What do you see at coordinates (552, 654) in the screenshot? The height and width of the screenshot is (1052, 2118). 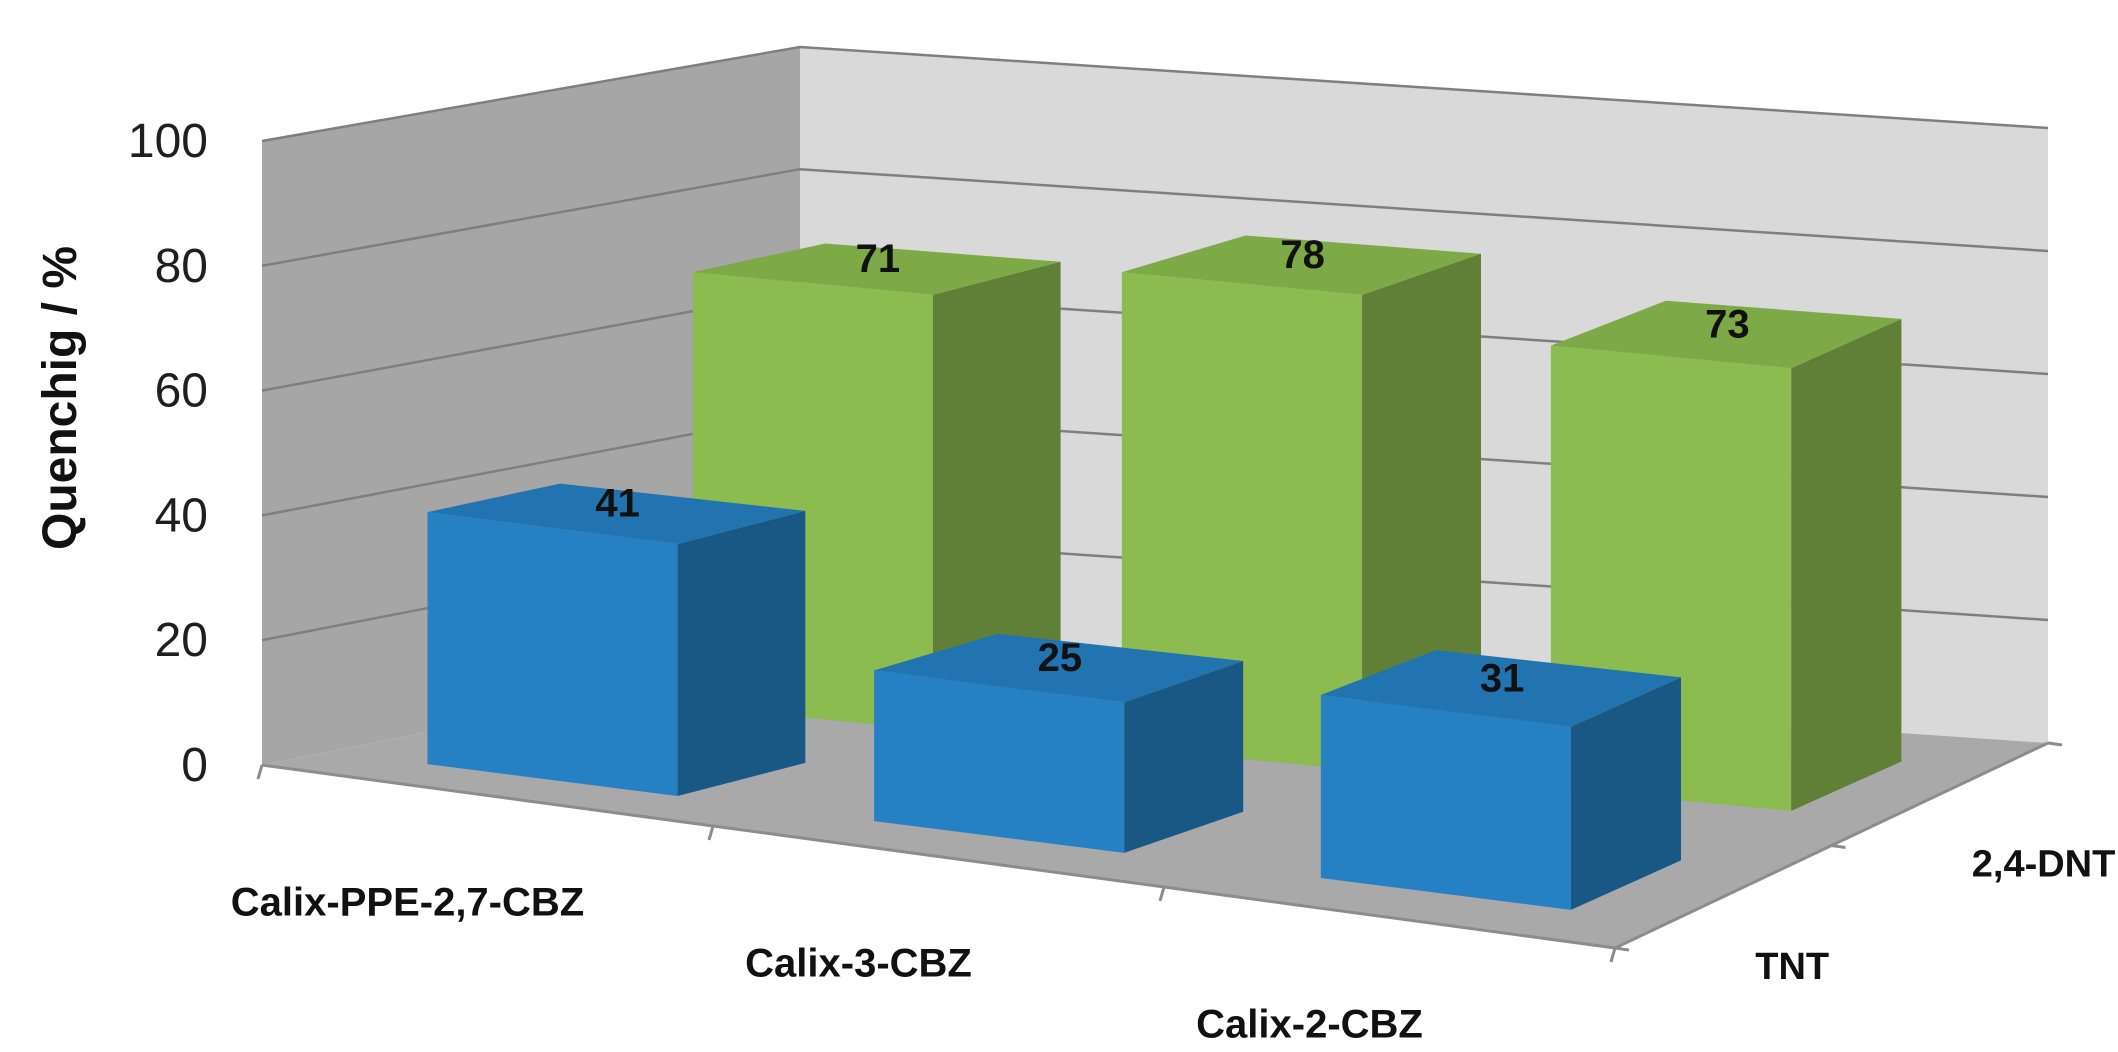 I see `bar-0-0-front` at bounding box center [552, 654].